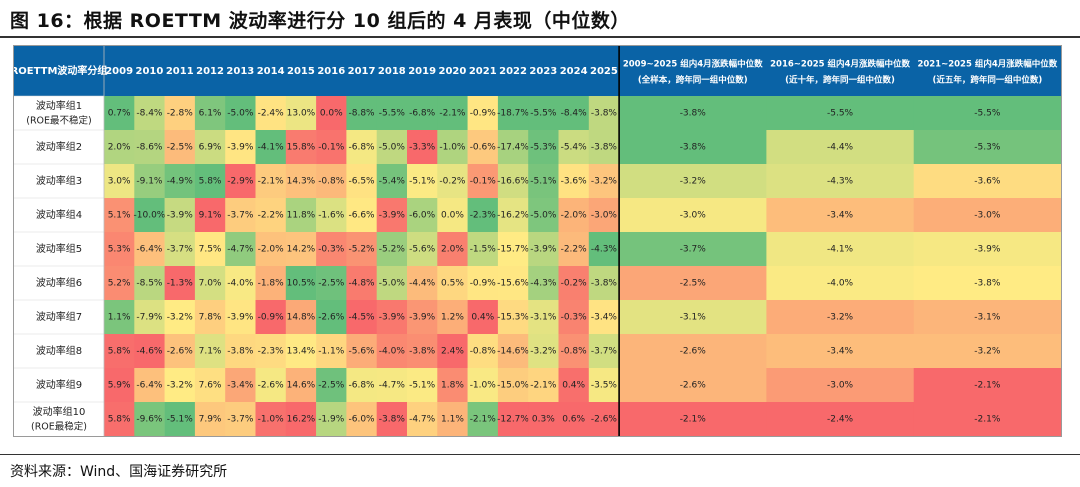  I want to click on cell-value: -3.8%, so click(422, 352).